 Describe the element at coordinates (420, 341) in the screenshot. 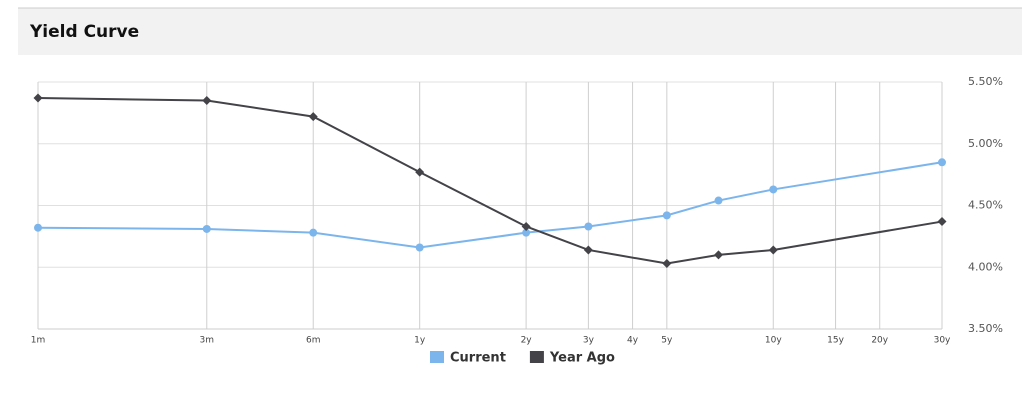

I see `x-tick-label: 1y` at that location.